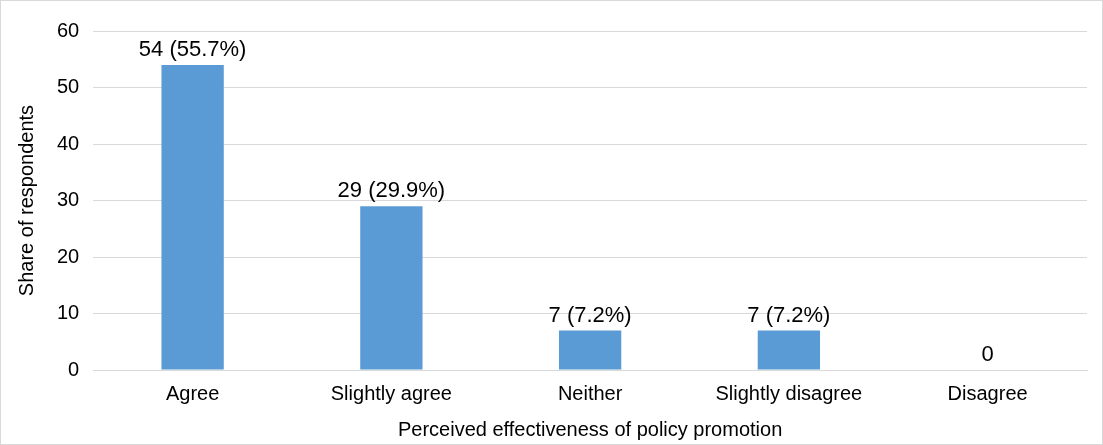 This screenshot has width=1103, height=445. Describe the element at coordinates (590, 392) in the screenshot. I see `x-tick-label: Neither` at that location.